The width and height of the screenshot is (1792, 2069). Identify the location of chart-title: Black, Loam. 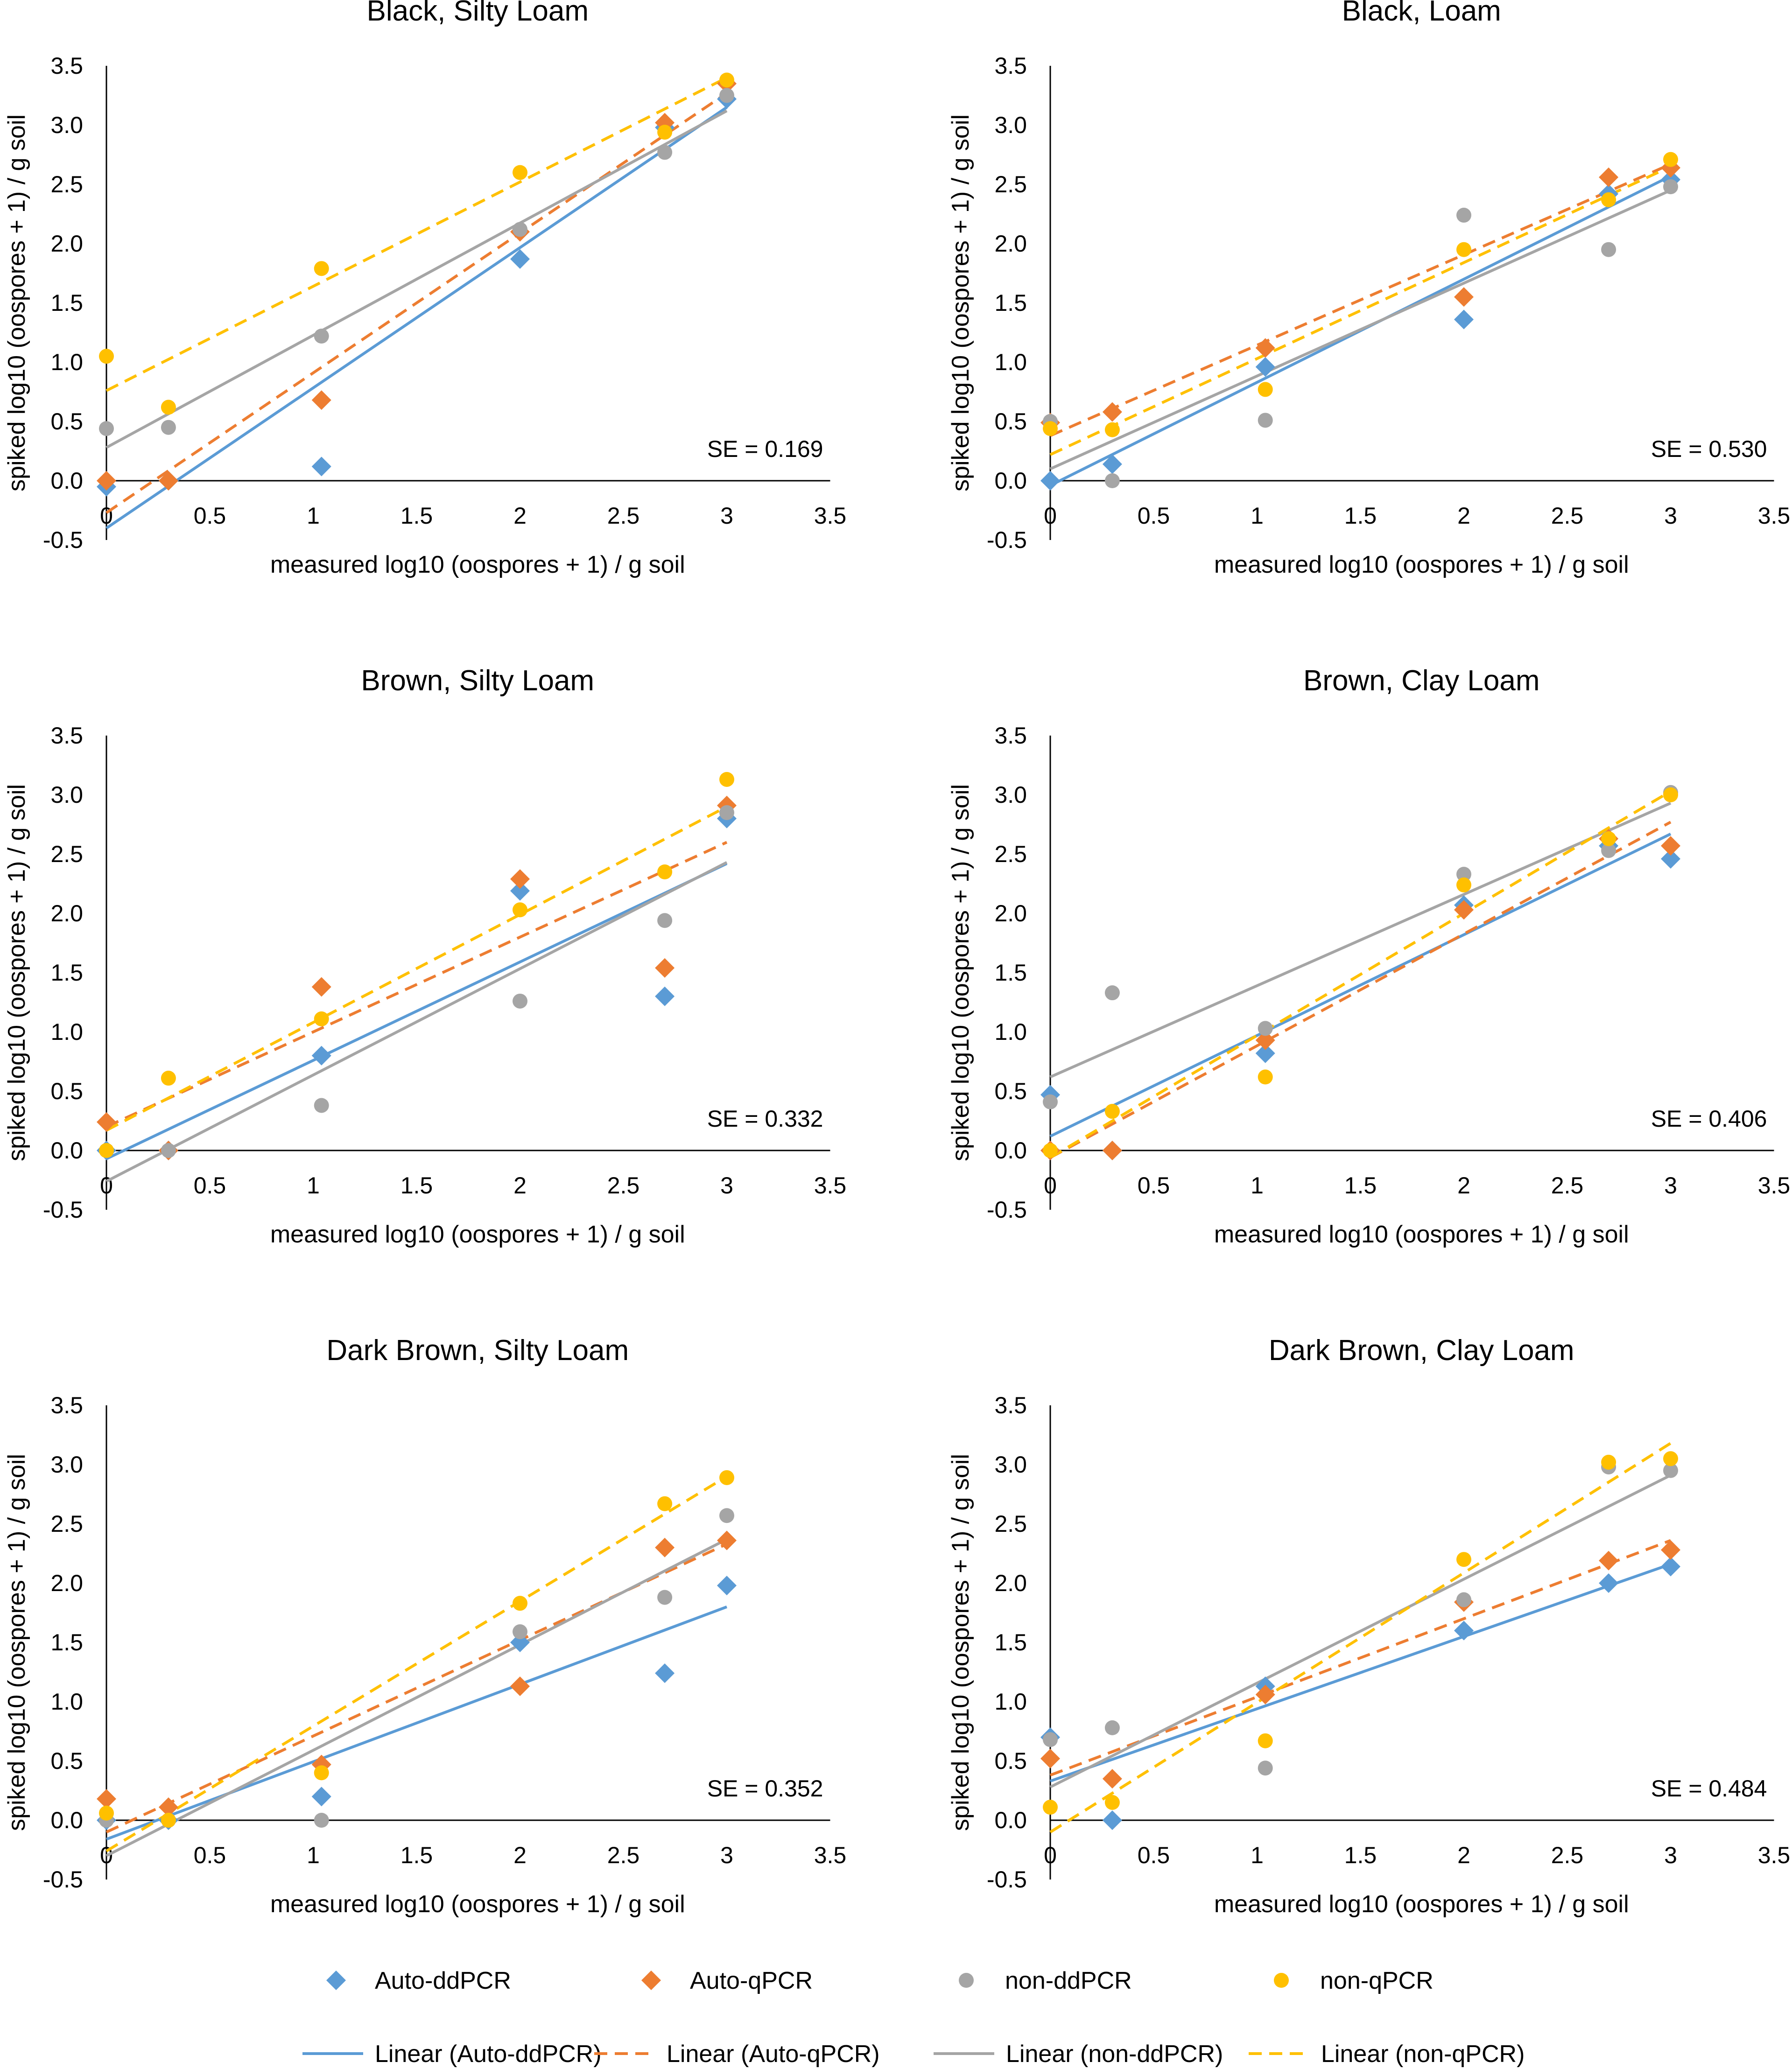
(1422, 13).